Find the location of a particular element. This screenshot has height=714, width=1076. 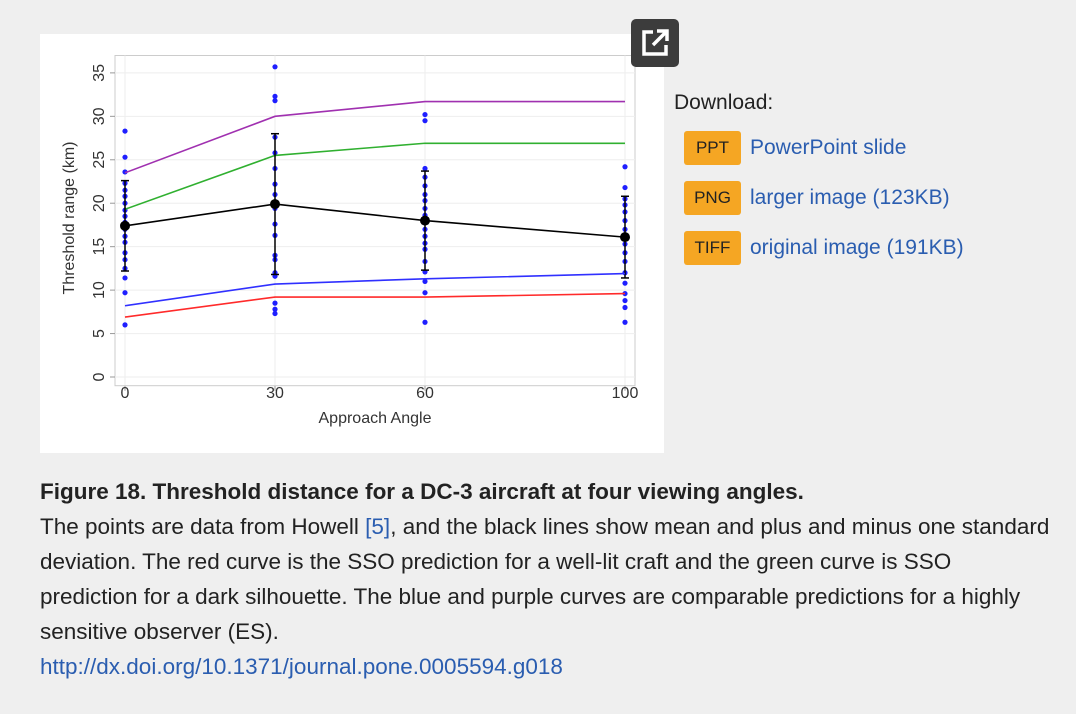

y-tick-label: 5 is located at coordinates (99, 333).